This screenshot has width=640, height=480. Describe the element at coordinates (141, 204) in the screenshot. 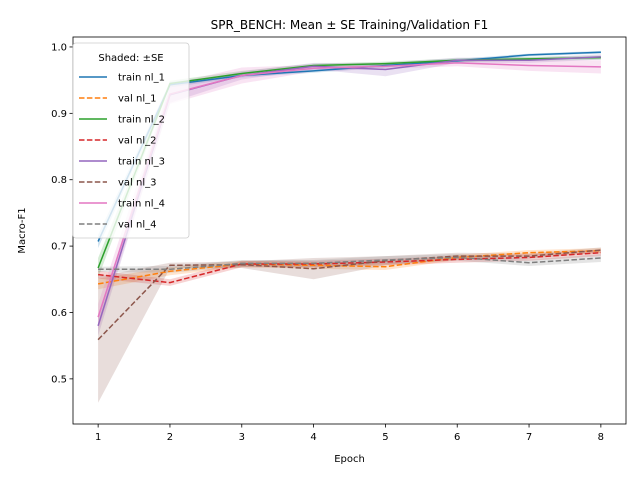

I see `legend-label-7: train nl_4` at that location.